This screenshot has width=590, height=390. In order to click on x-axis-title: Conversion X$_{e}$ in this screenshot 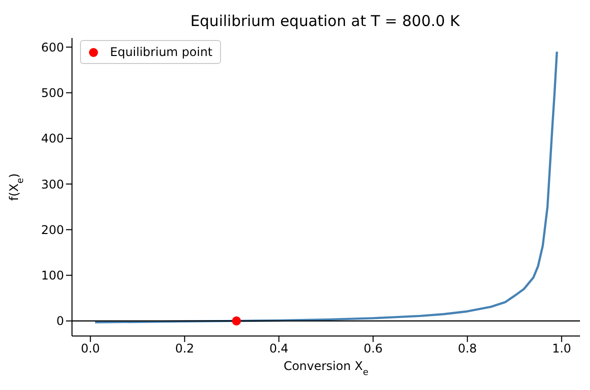, I will do `click(326, 368)`.